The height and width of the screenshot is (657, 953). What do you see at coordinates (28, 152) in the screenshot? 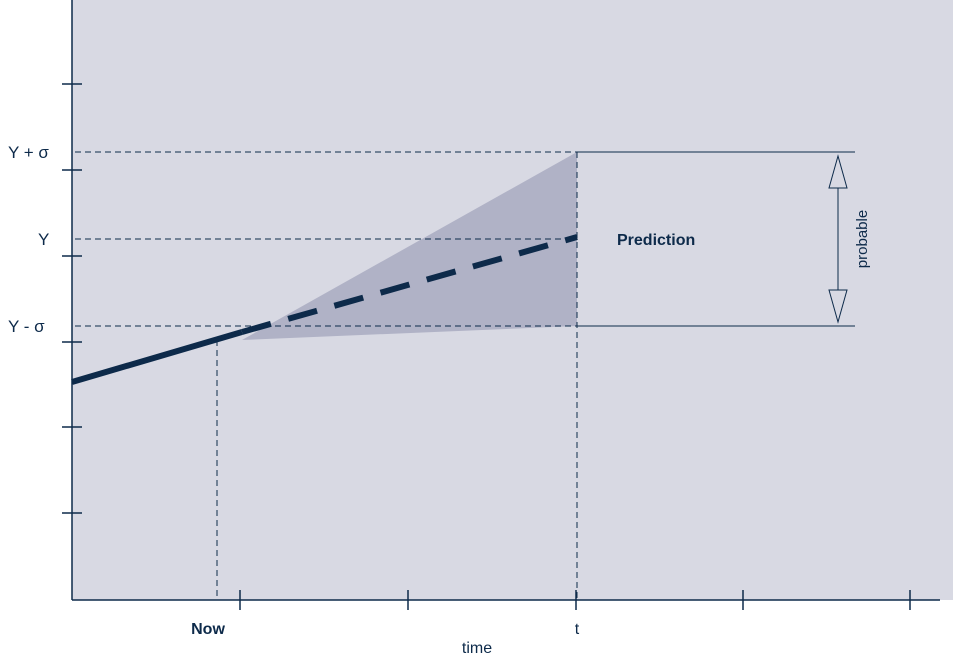
I see `y-label-plus-sigma: Y + σ` at bounding box center [28, 152].